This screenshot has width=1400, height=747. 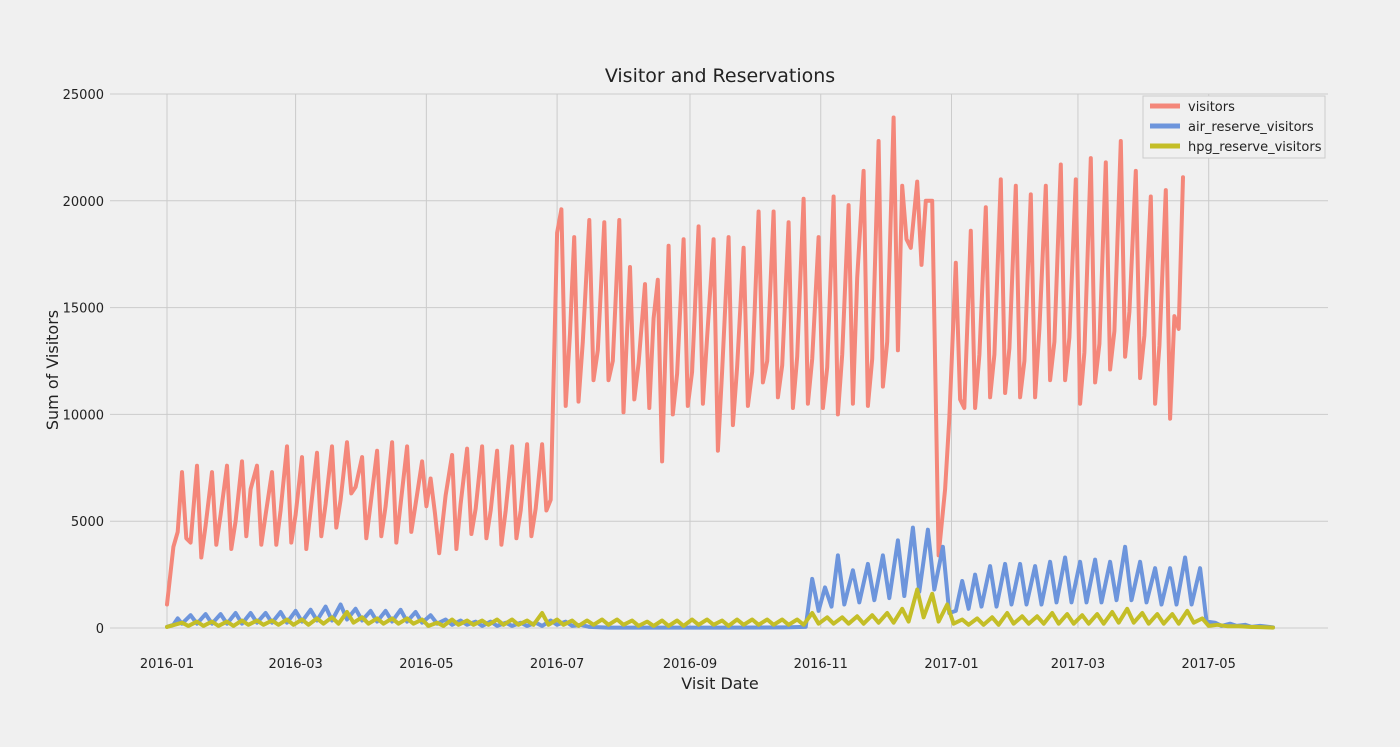 What do you see at coordinates (720, 76) in the screenshot?
I see `chart-title: Visitor and Reservations` at bounding box center [720, 76].